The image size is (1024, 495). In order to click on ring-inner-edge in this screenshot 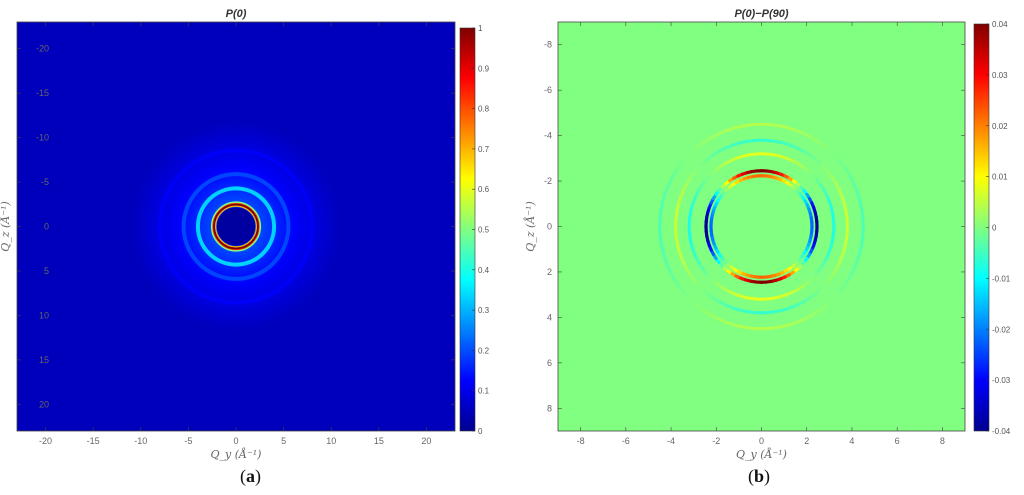, I will do `click(236, 226)`.